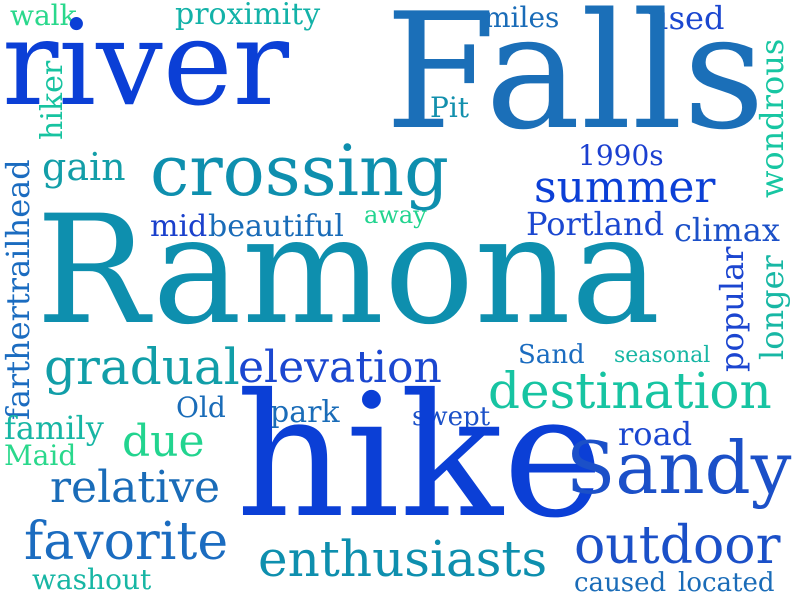 The image size is (800, 600). What do you see at coordinates (248, 16) in the screenshot?
I see `word-proximity: proximity` at bounding box center [248, 16].